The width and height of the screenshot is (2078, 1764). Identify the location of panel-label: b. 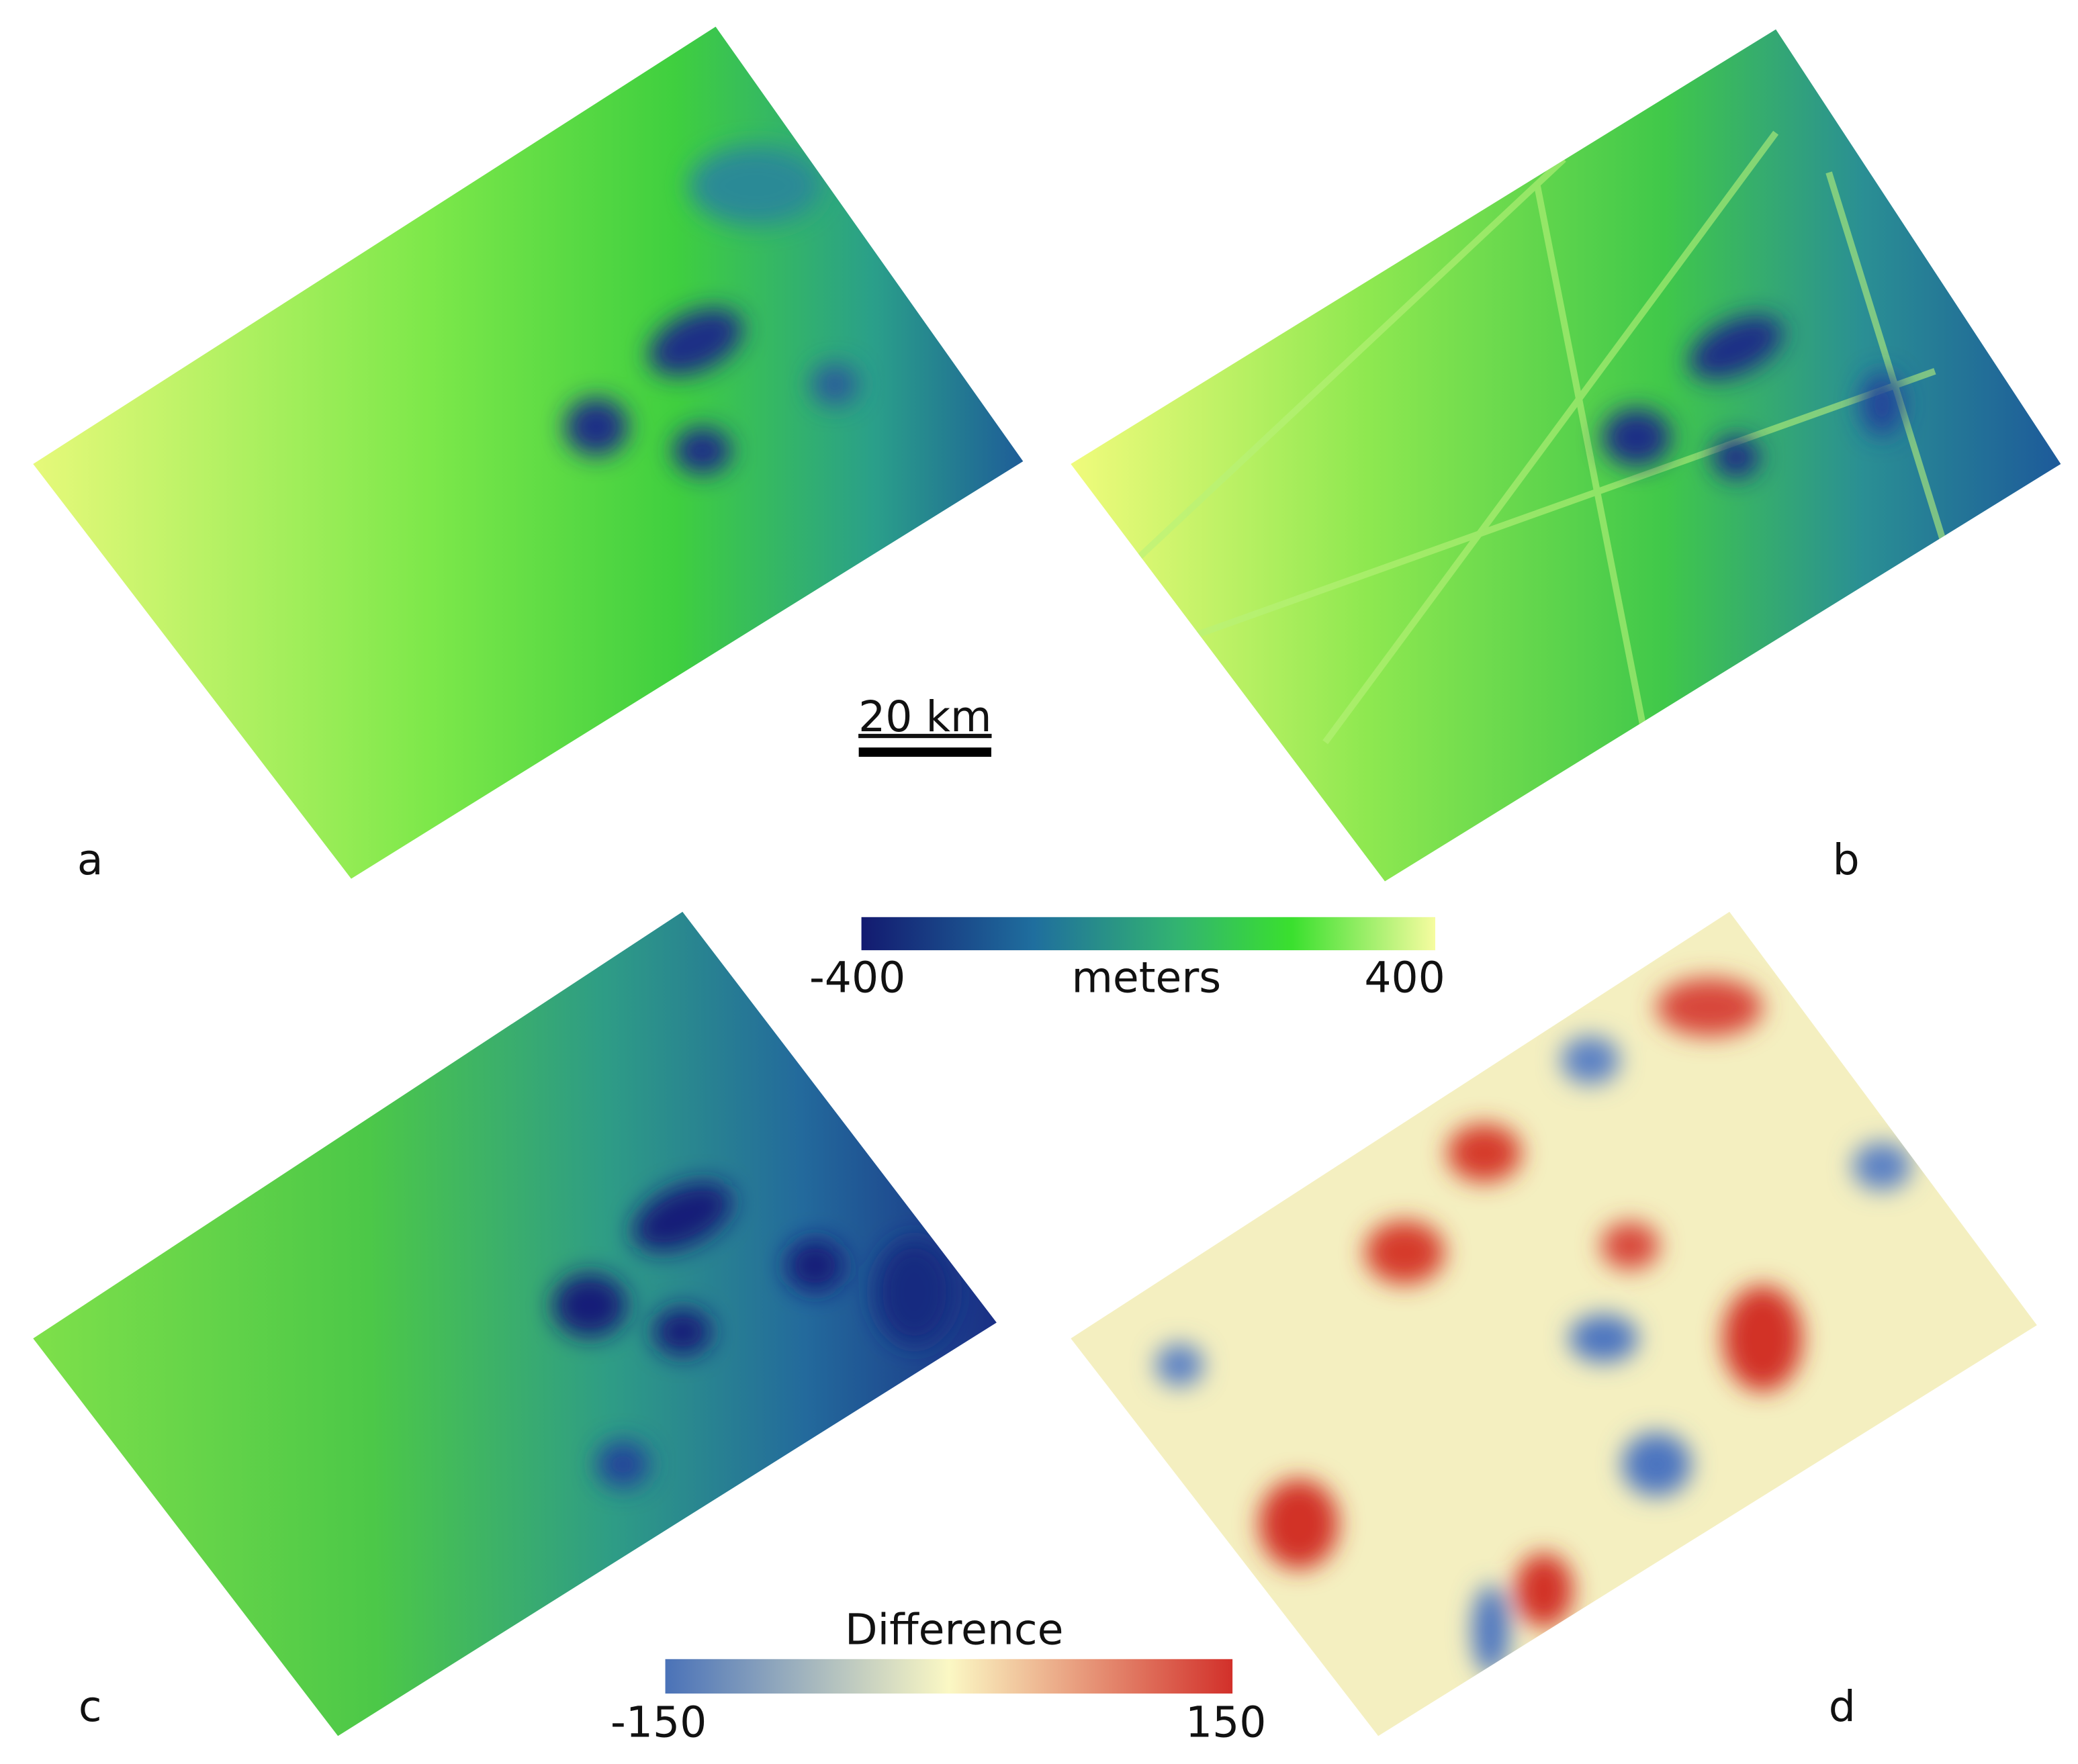
(1846, 859).